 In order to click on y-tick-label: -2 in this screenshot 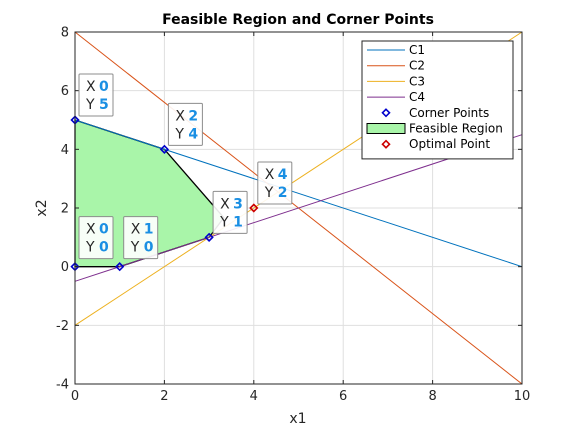, I will do `click(62, 326)`.